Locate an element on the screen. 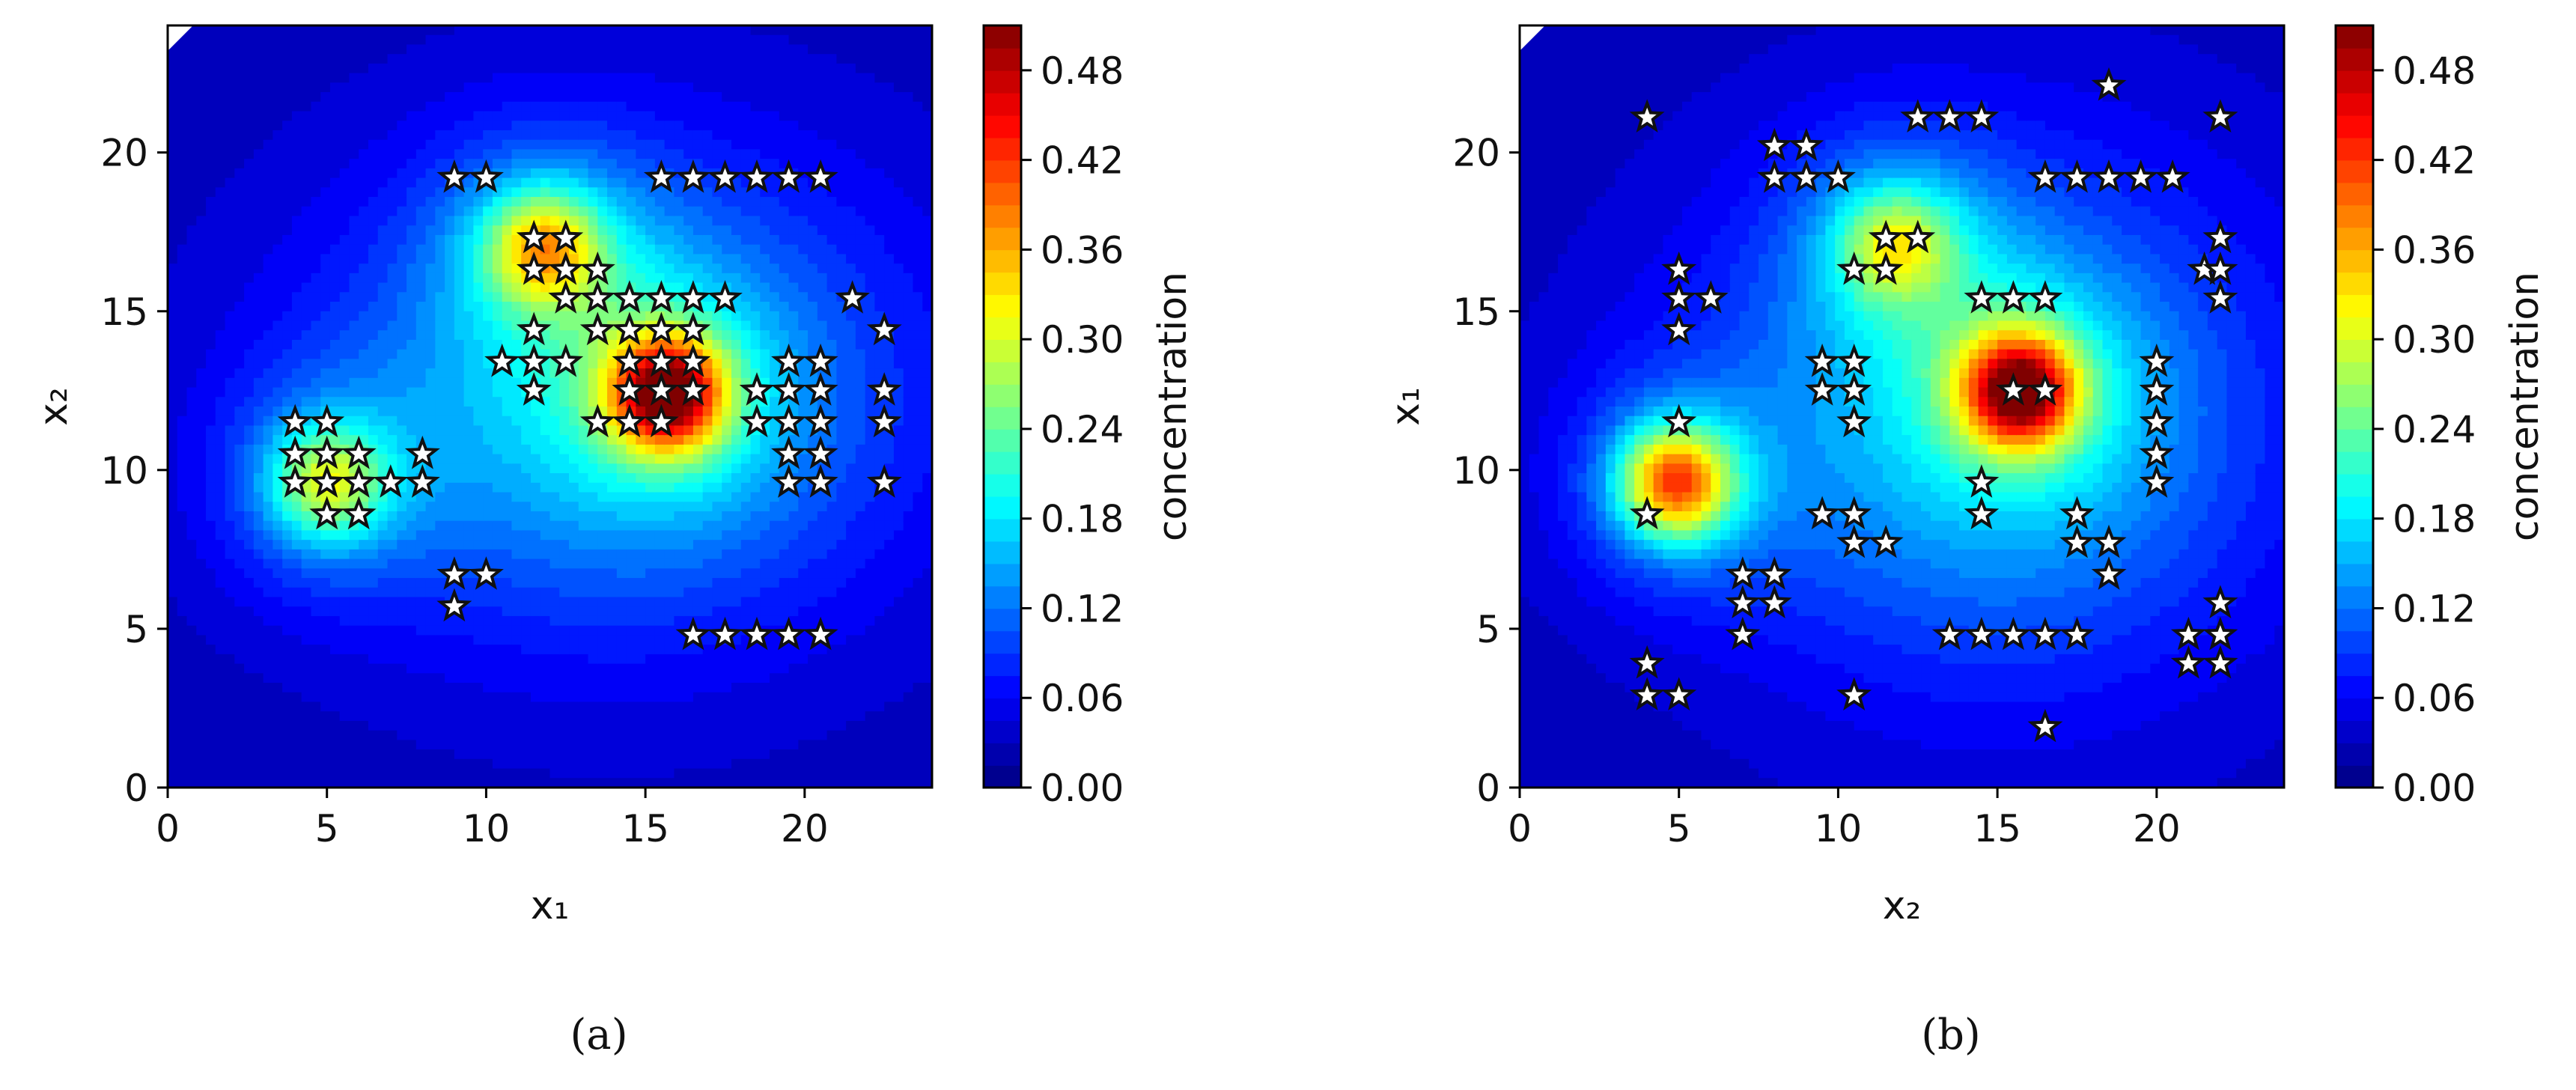 The image size is (2576, 1090). x-tick-label: 10 is located at coordinates (487, 829).